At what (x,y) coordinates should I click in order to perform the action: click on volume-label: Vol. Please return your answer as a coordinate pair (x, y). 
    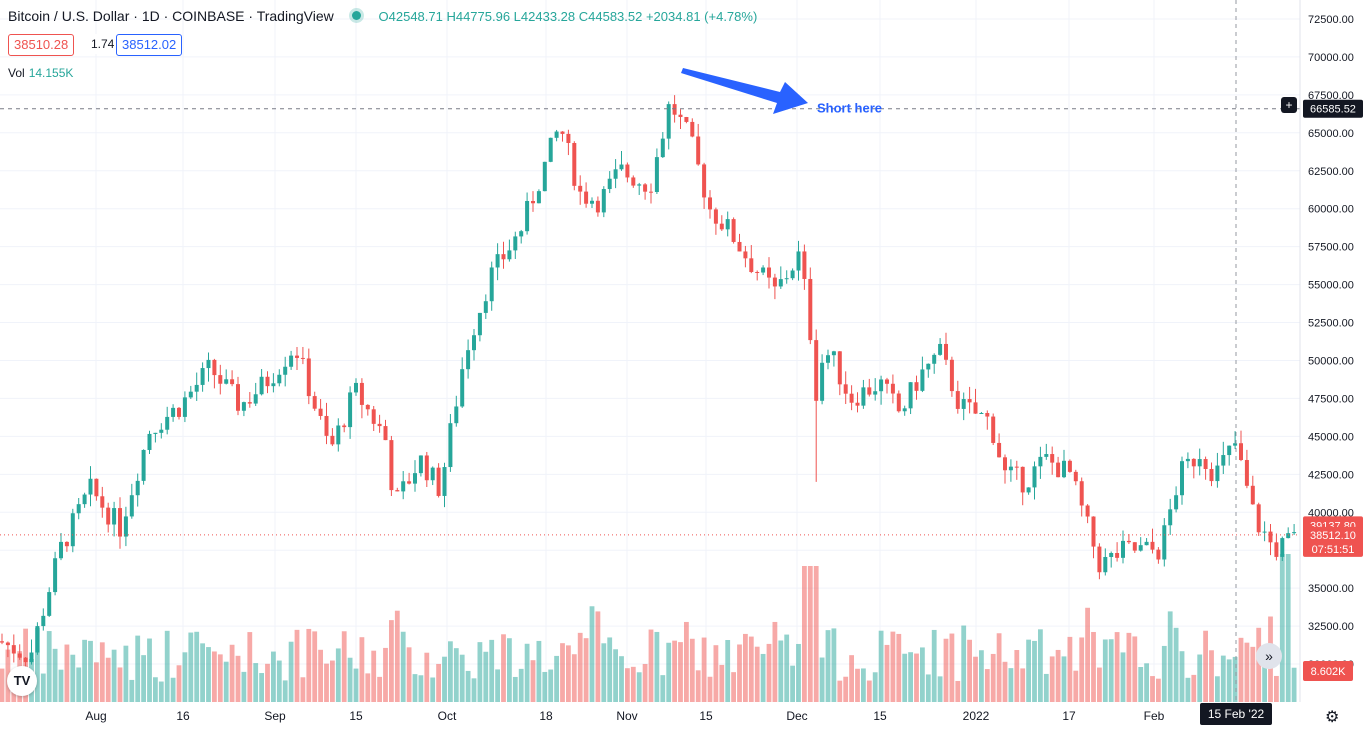
    Looking at the image, I should click on (16, 73).